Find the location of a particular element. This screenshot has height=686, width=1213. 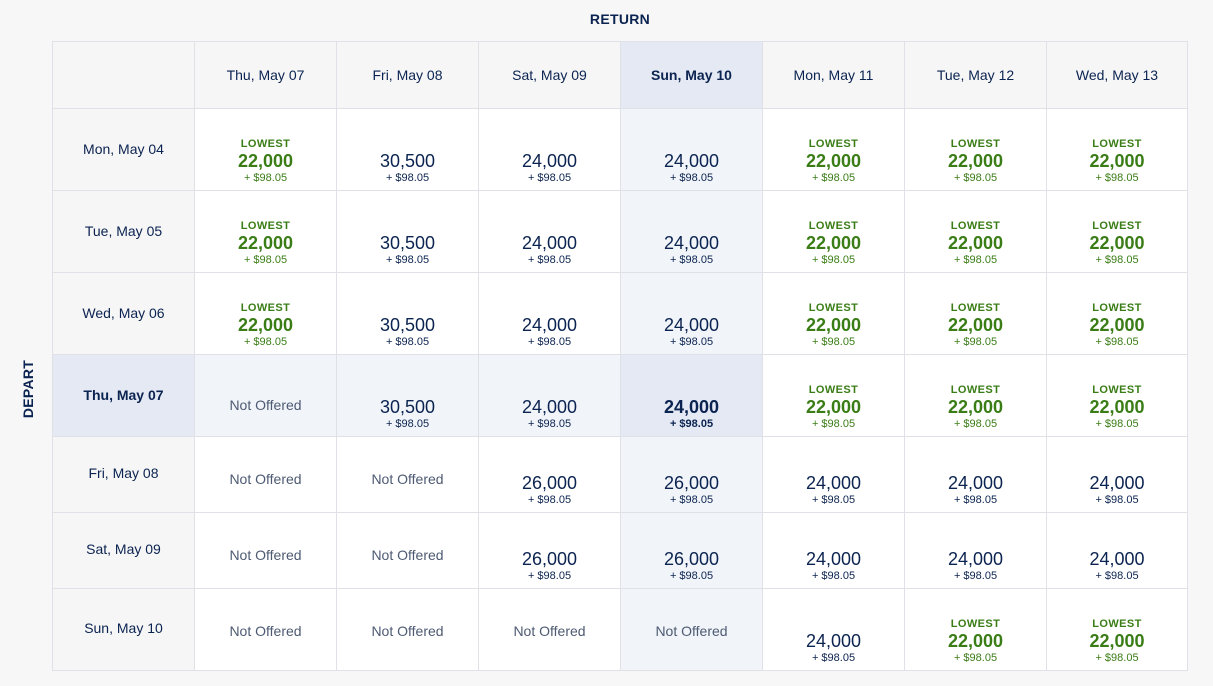

depart-date-label: Mon, May 04 is located at coordinates (123, 149).